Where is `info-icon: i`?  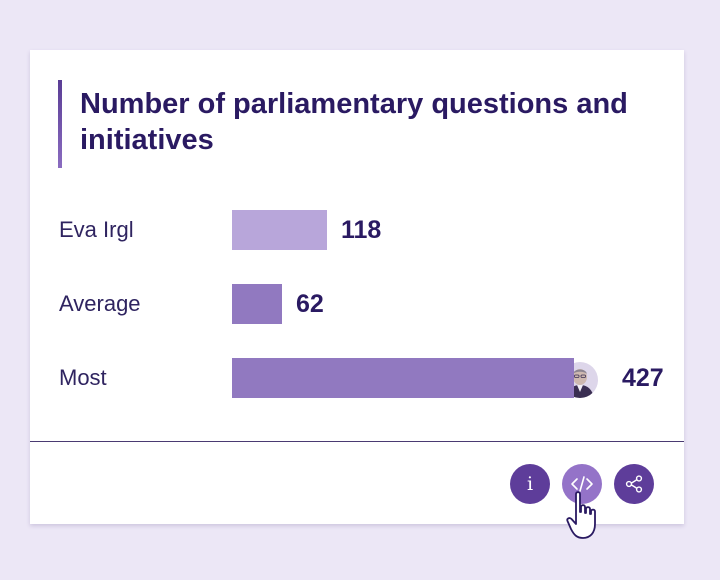
info-icon: i is located at coordinates (530, 484).